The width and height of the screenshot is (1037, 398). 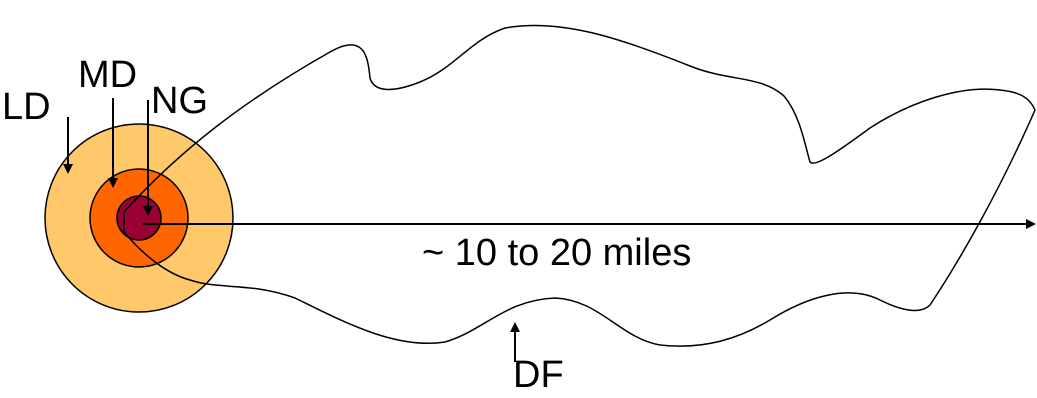 I want to click on md-label: MD, so click(x=108, y=75).